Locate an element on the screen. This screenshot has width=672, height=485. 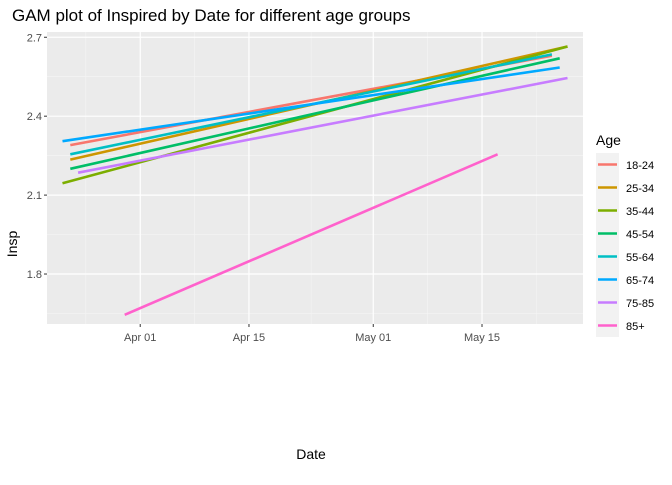
legend-label-25-34: 25-34 is located at coordinates (640, 189).